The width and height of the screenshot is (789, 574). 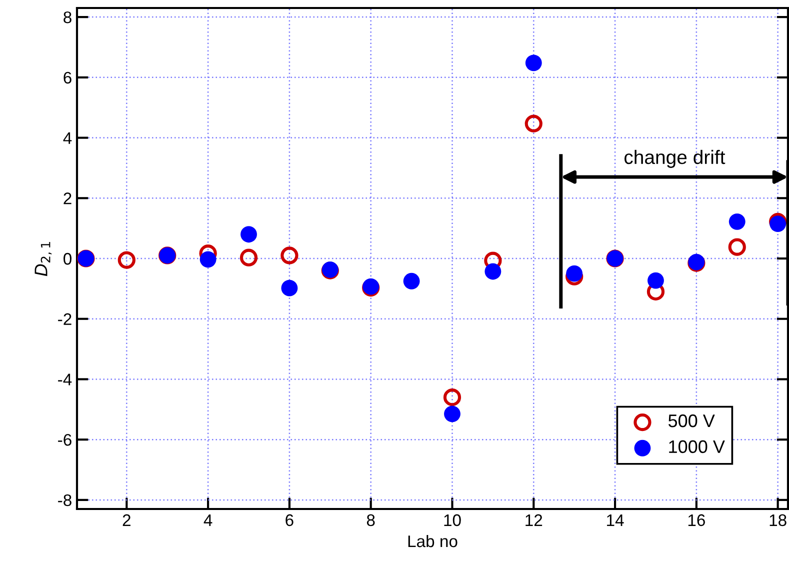 I want to click on y-axis-title: D$_{2,1}$, so click(x=43, y=259).